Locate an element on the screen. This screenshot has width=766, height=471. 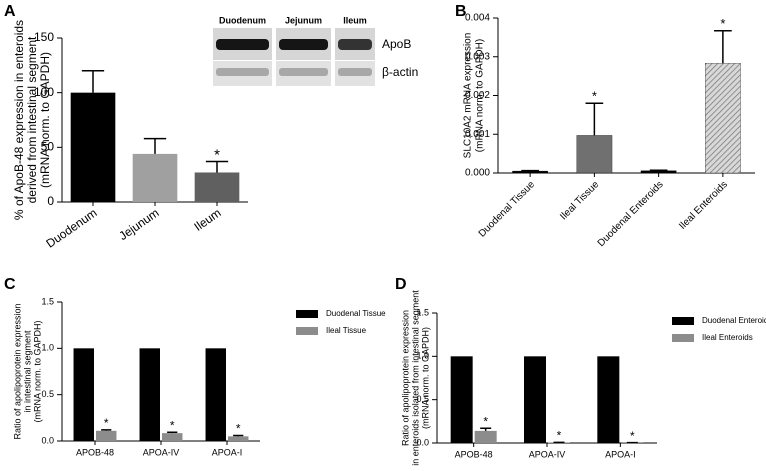
blot-lane-label: Ileum is located at coordinates (355, 20).